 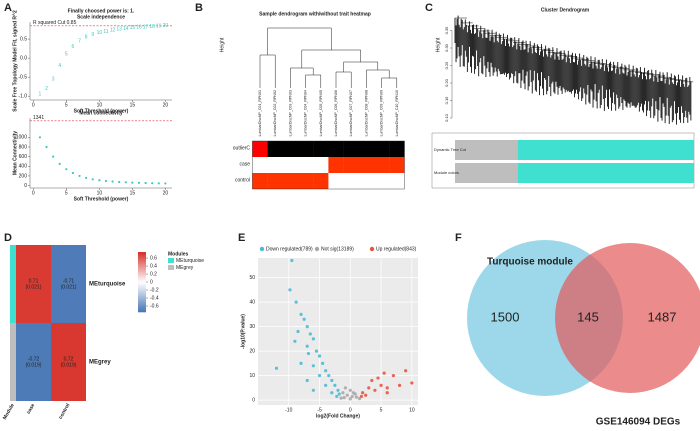 I want to click on trait-frame, so click(x=328, y=165).